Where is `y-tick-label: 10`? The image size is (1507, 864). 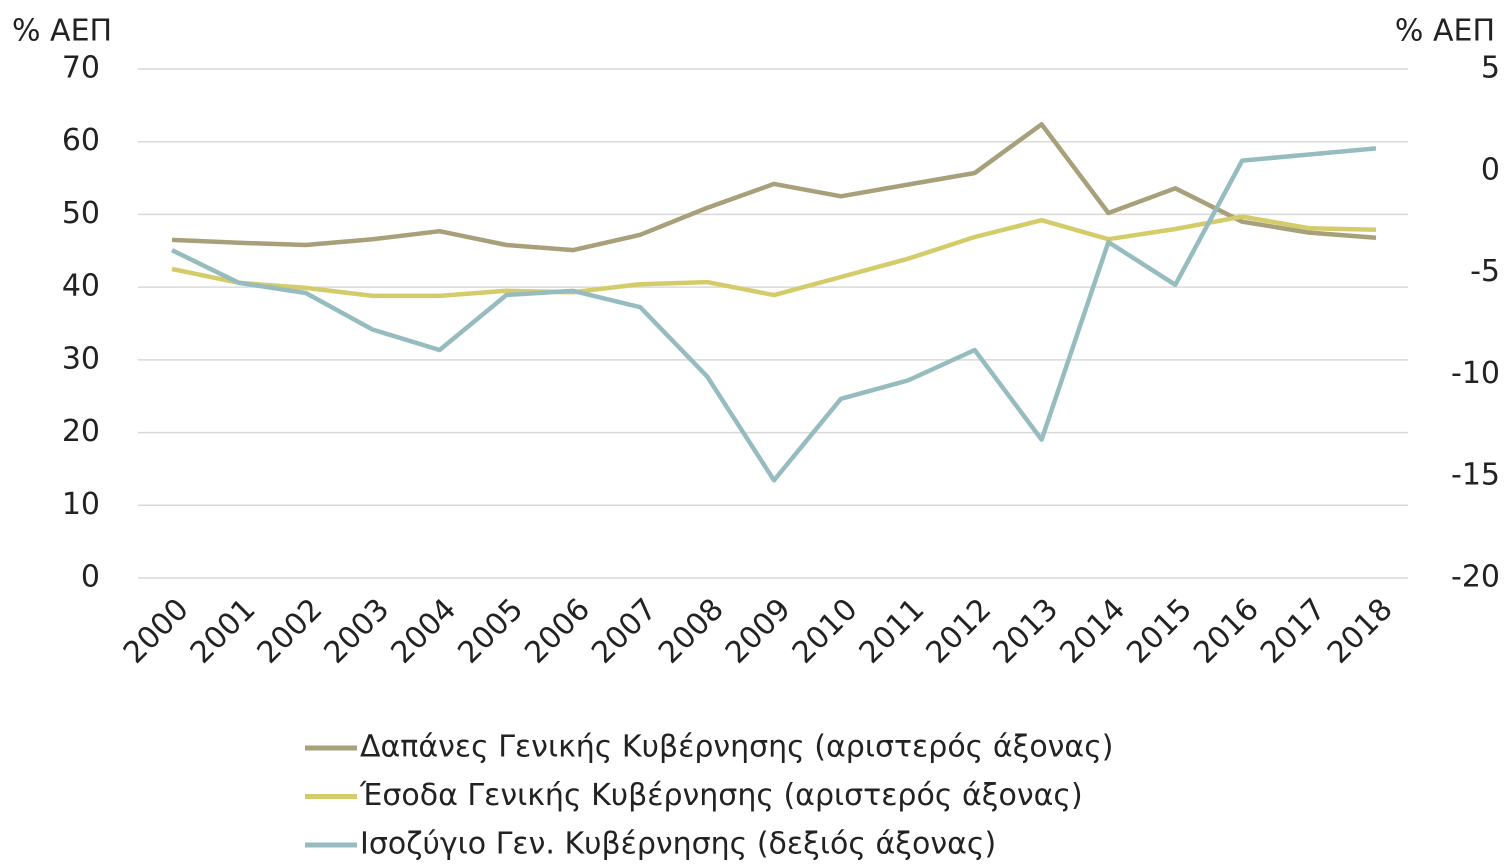
y-tick-label: 10 is located at coordinates (81, 504).